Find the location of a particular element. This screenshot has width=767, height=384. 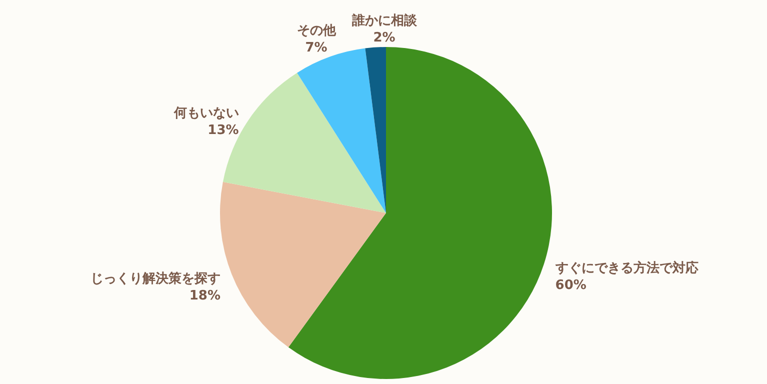

slice-label: 誰かに相談 is located at coordinates (384, 20).